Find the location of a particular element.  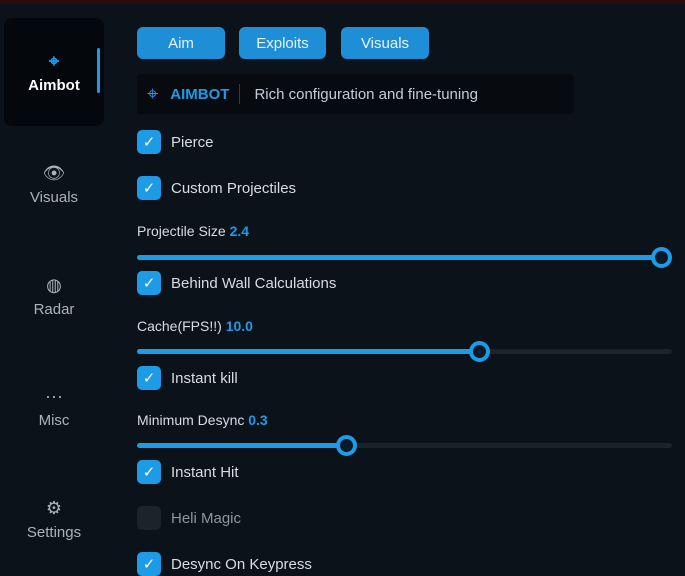

sidebar-item-aimbot: ⌖ Aimbot is located at coordinates (54, 72).